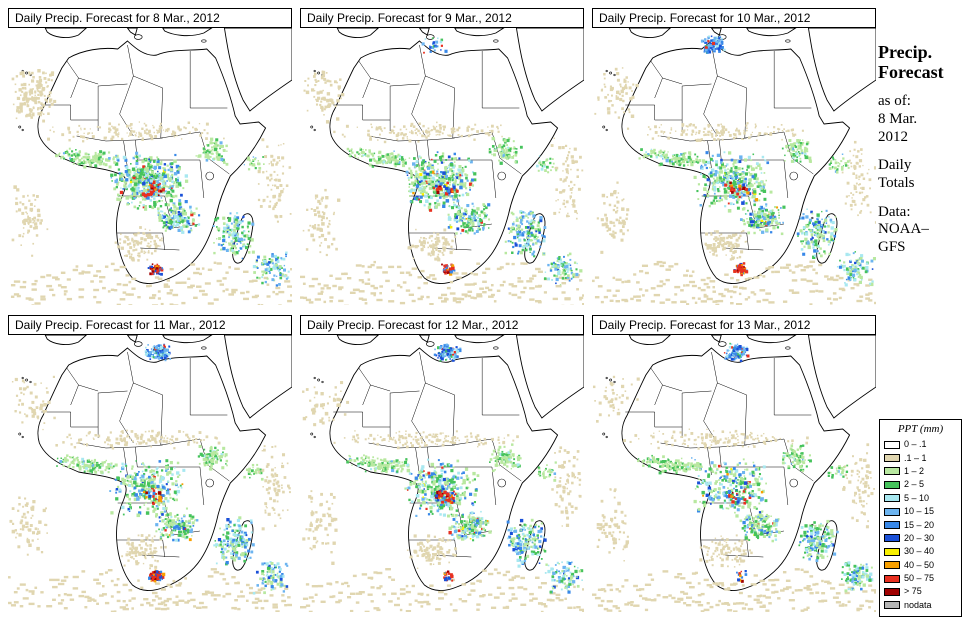 The image size is (965, 628). Describe the element at coordinates (914, 484) in the screenshot. I see `legend-label: 2 – 5` at that location.